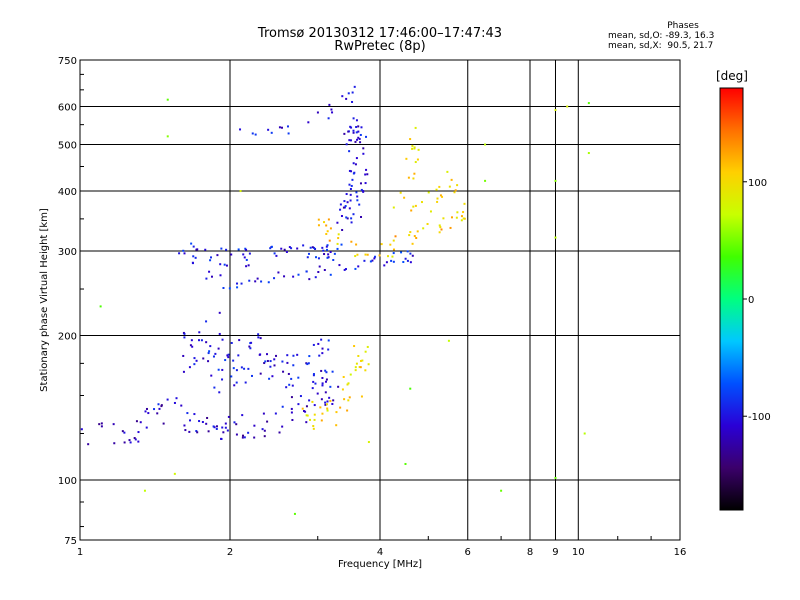  What do you see at coordinates (380, 552) in the screenshot?
I see `x-tick-label: 4` at bounding box center [380, 552].